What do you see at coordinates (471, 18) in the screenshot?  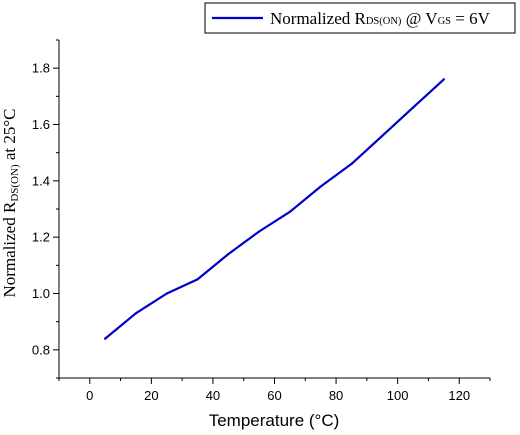 I see `legend-label-part3: = 6V` at bounding box center [471, 18].